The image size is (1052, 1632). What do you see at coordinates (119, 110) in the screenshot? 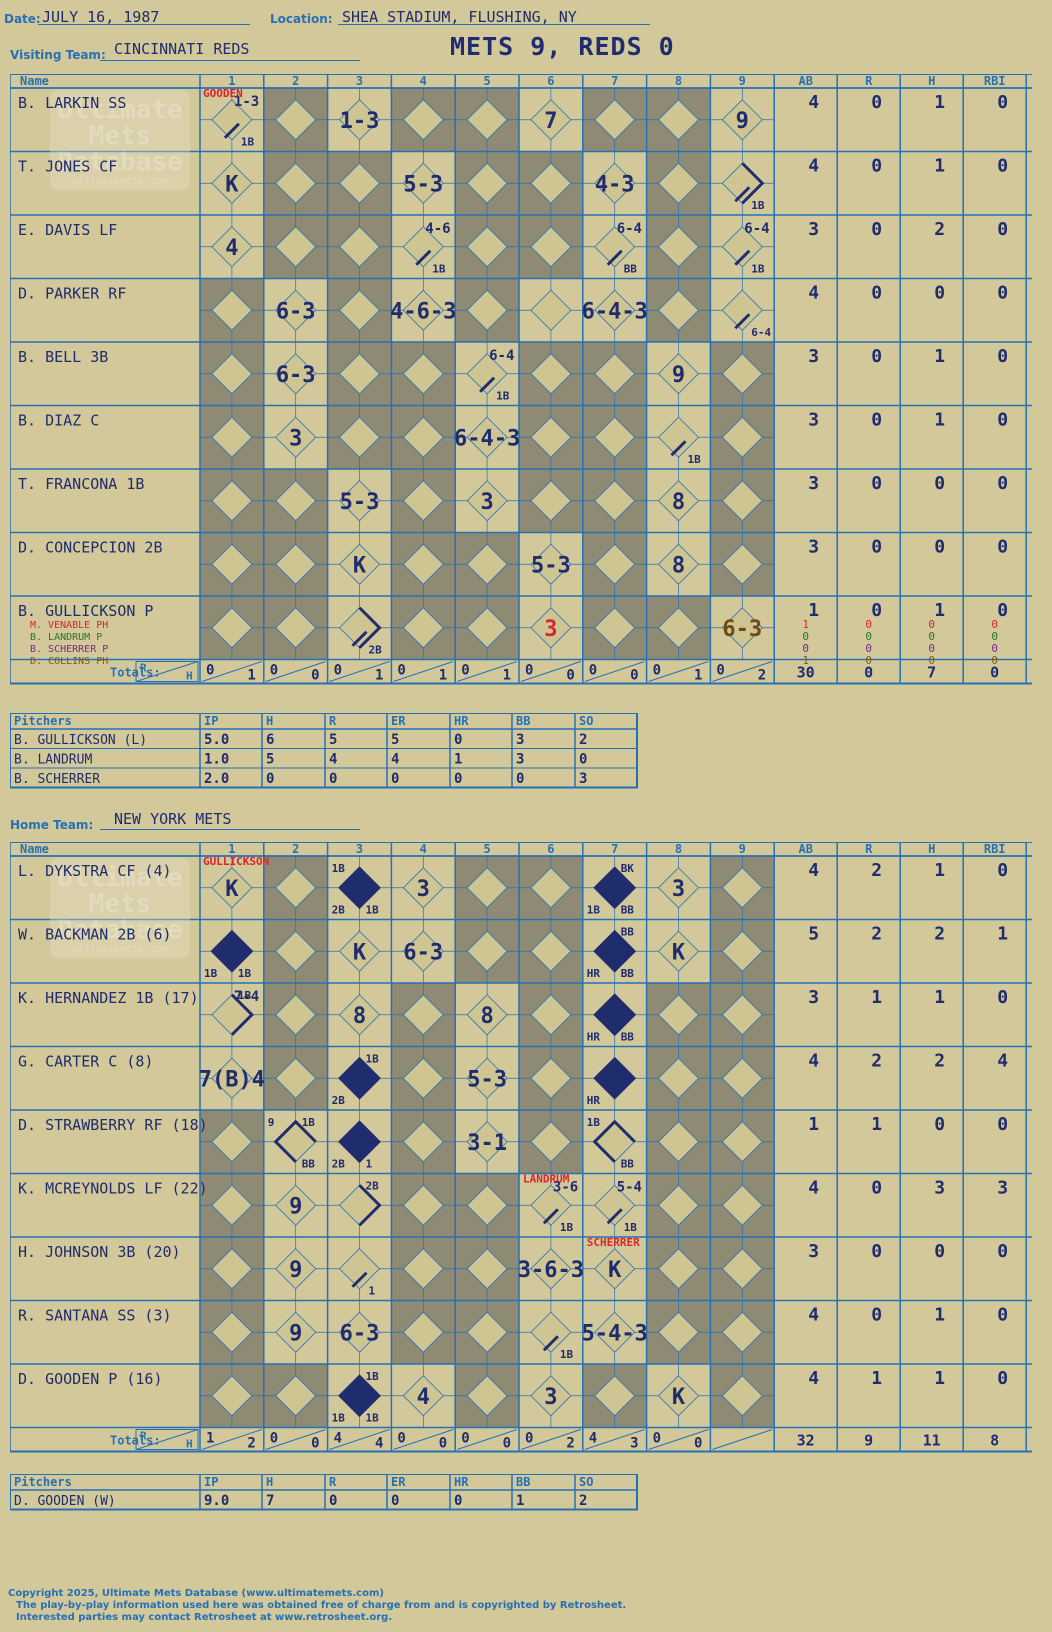
I see `watermark-text: Ultimate` at bounding box center [119, 110].